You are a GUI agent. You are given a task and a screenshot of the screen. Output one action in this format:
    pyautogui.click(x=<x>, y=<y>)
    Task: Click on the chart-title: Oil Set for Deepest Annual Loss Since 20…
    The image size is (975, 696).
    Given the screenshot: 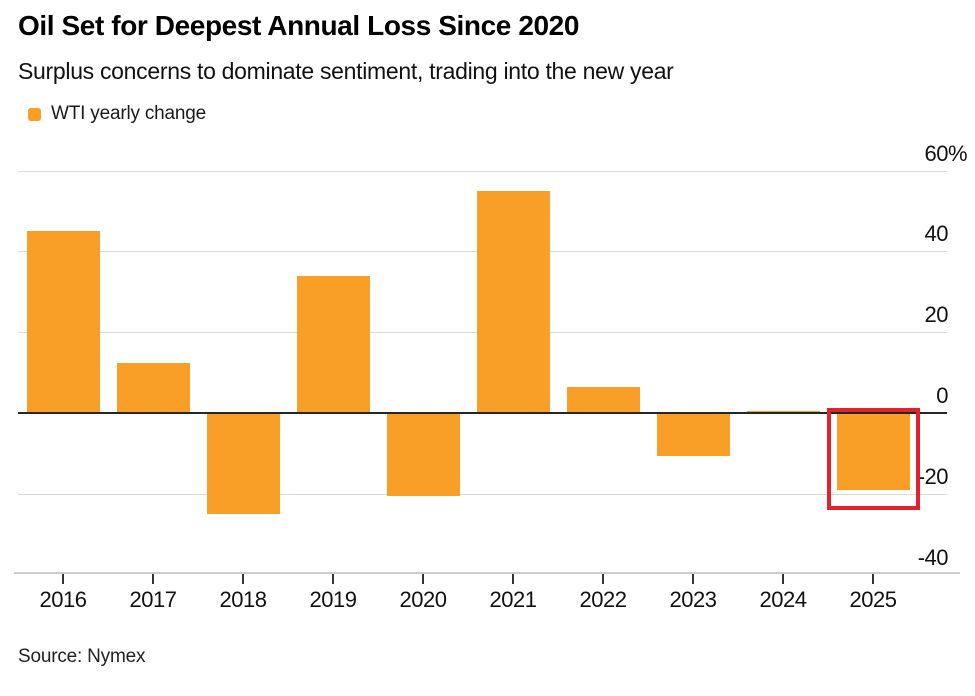 What is the action you would take?
    pyautogui.click(x=299, y=25)
    